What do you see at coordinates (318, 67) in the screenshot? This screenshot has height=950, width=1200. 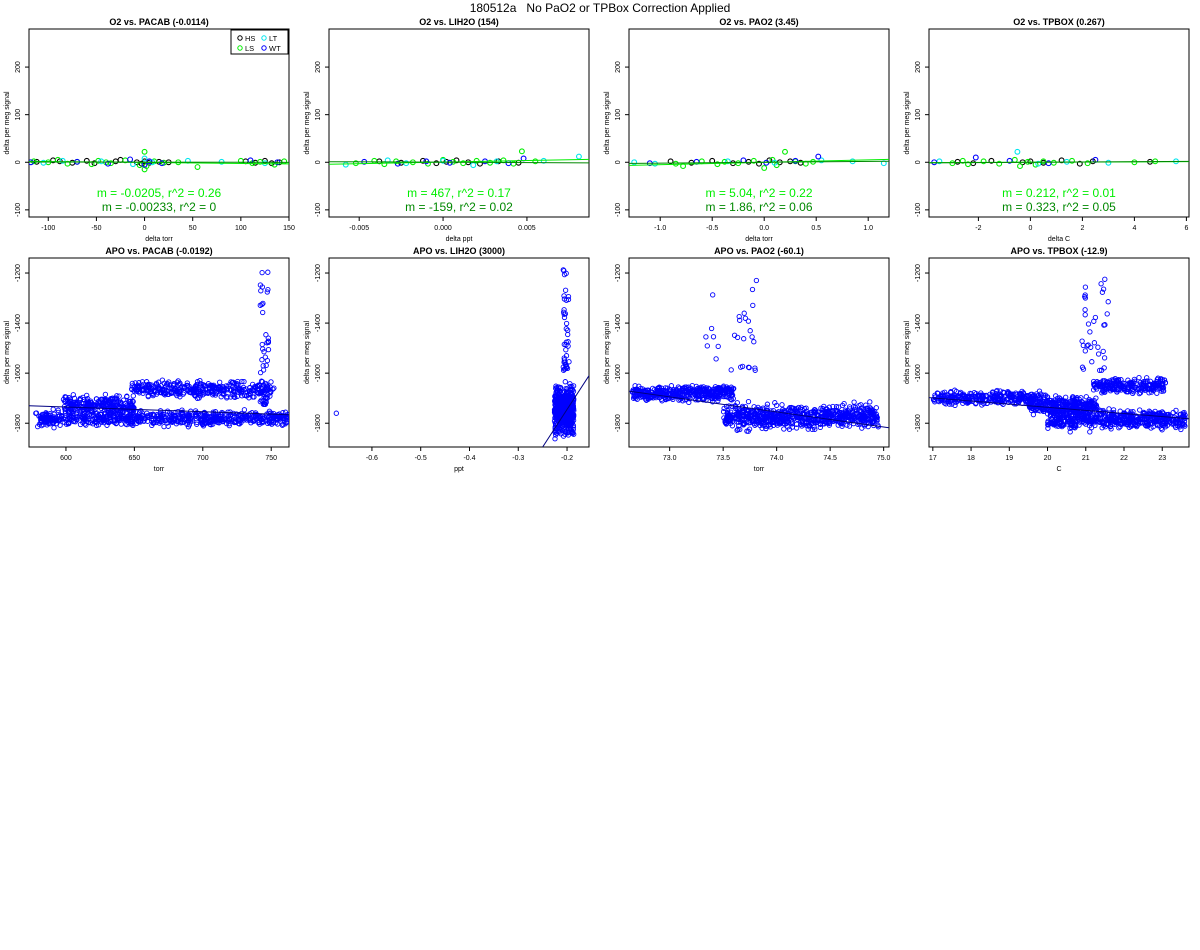 I see `y-tick-label: 200` at bounding box center [318, 67].